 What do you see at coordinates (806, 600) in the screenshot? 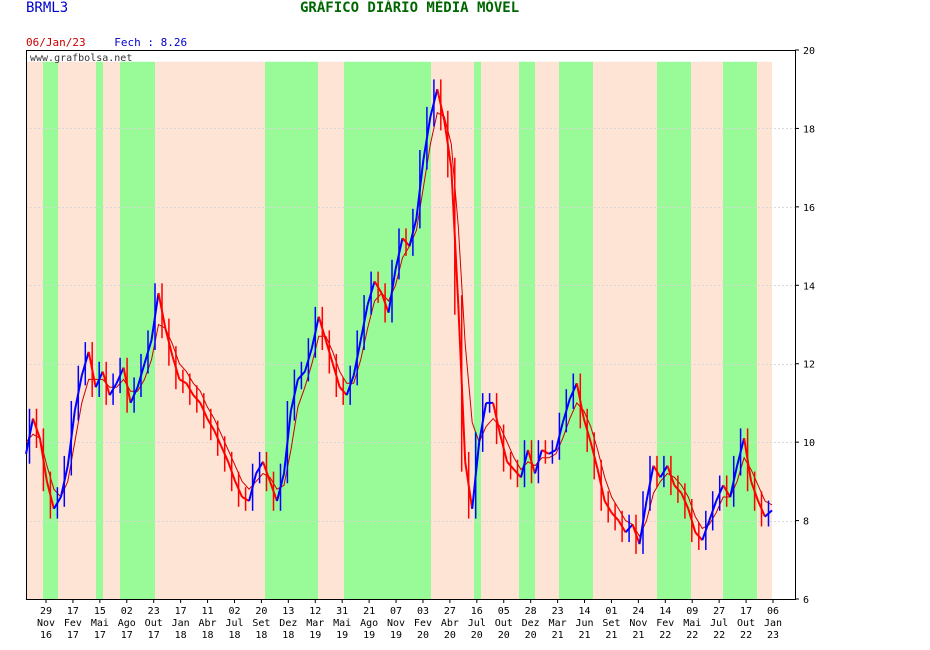
I see `y-tick-label: 6` at bounding box center [806, 600].